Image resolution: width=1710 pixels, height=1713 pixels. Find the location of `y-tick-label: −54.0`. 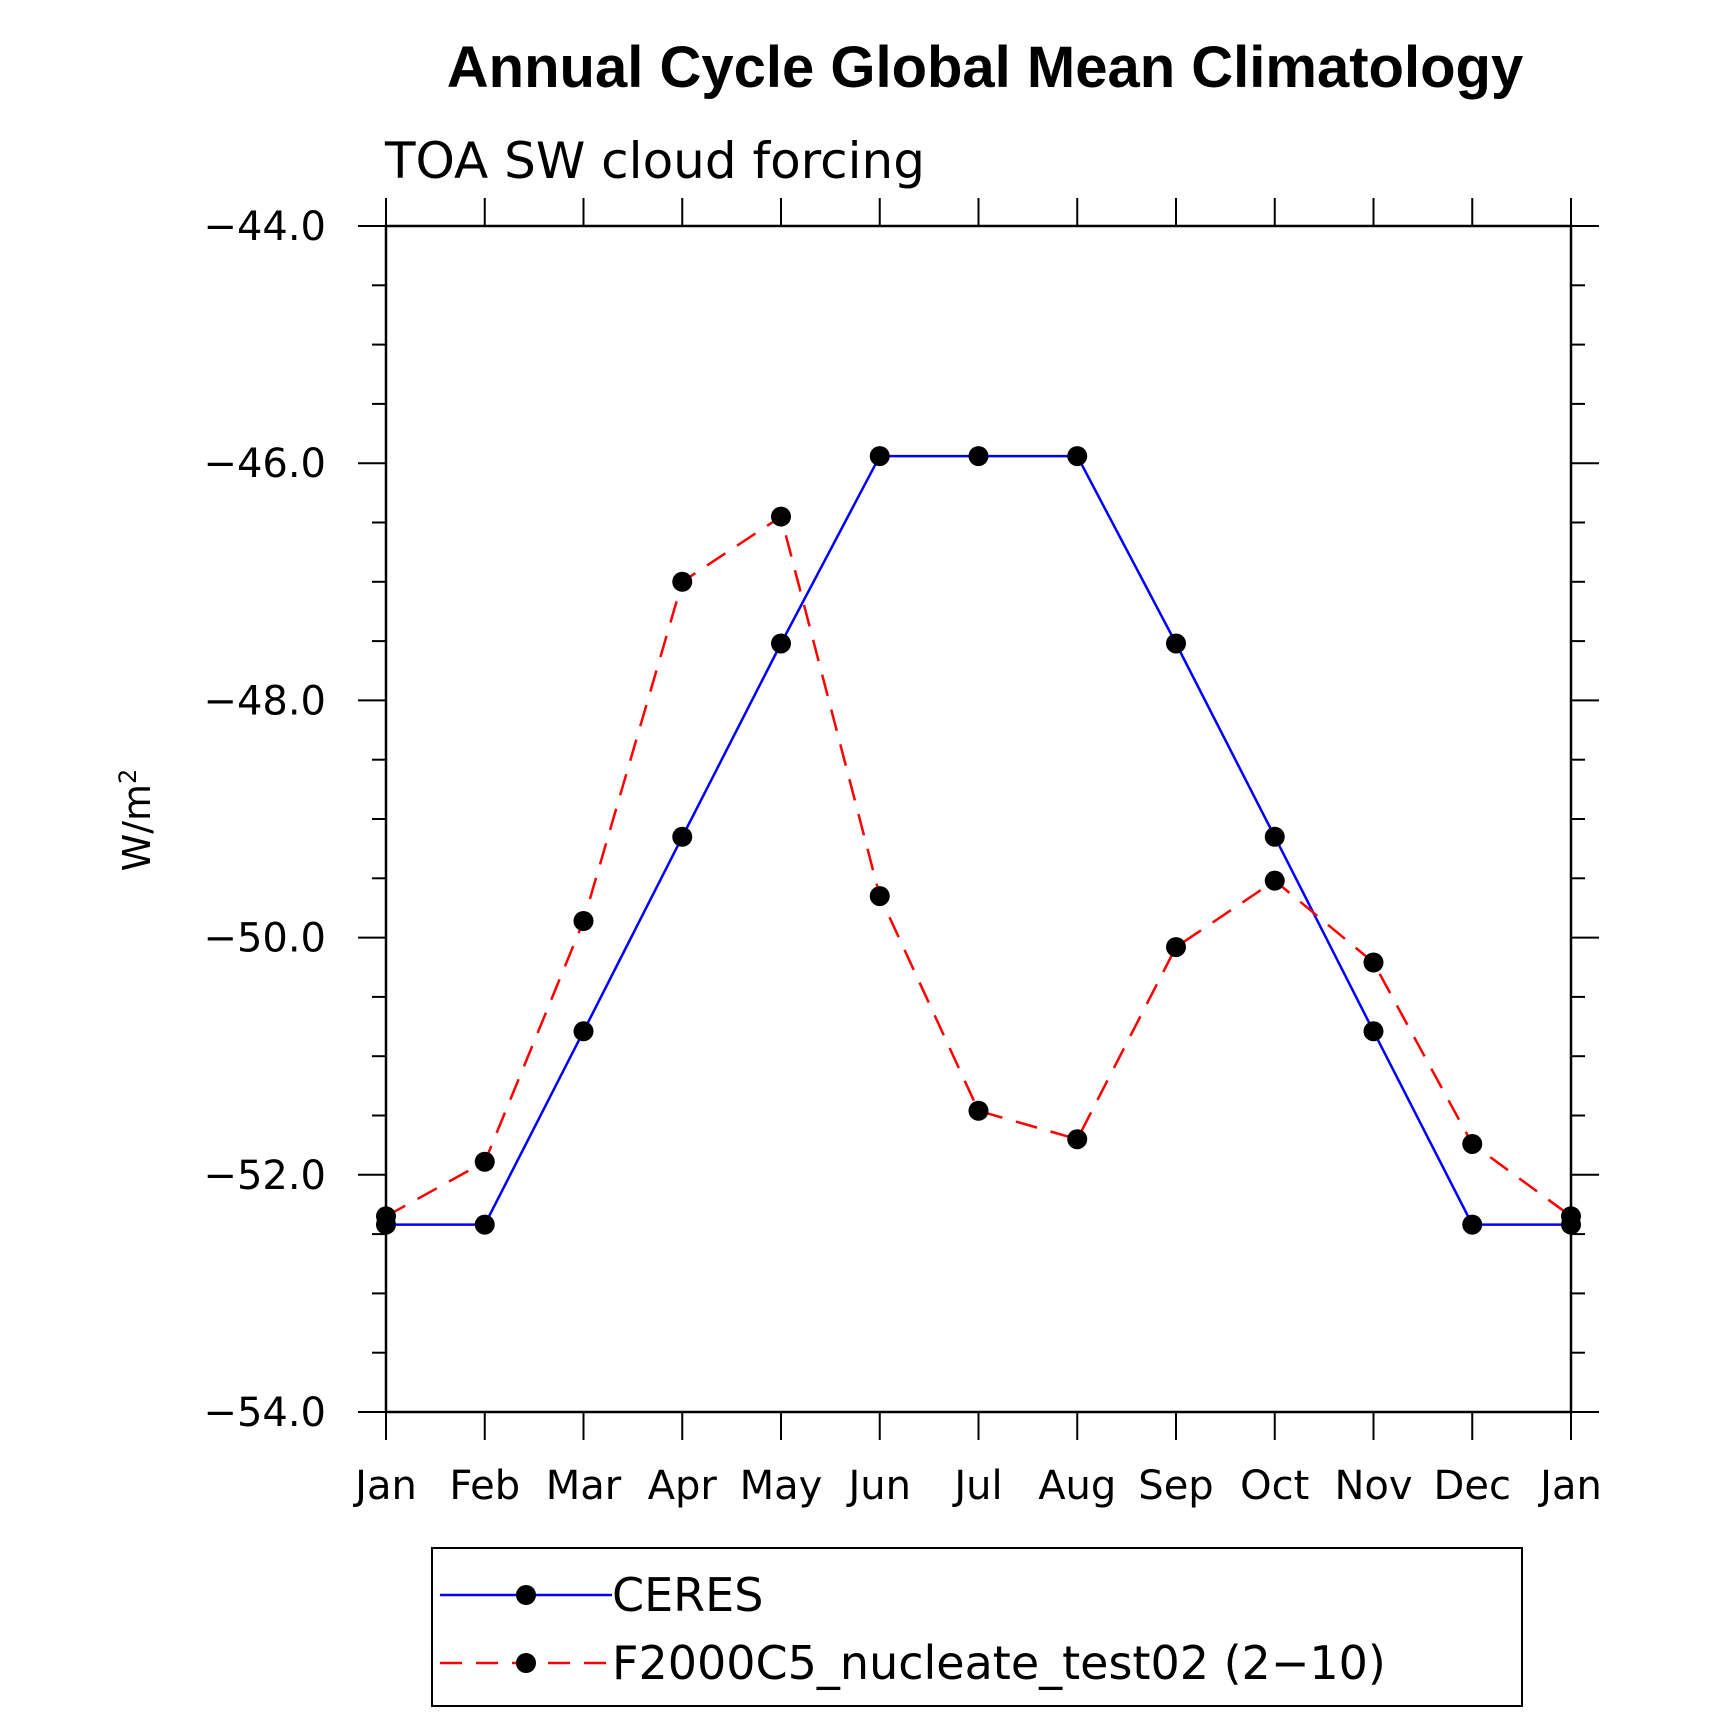

y-tick-label: −54.0 is located at coordinates (264, 1413).